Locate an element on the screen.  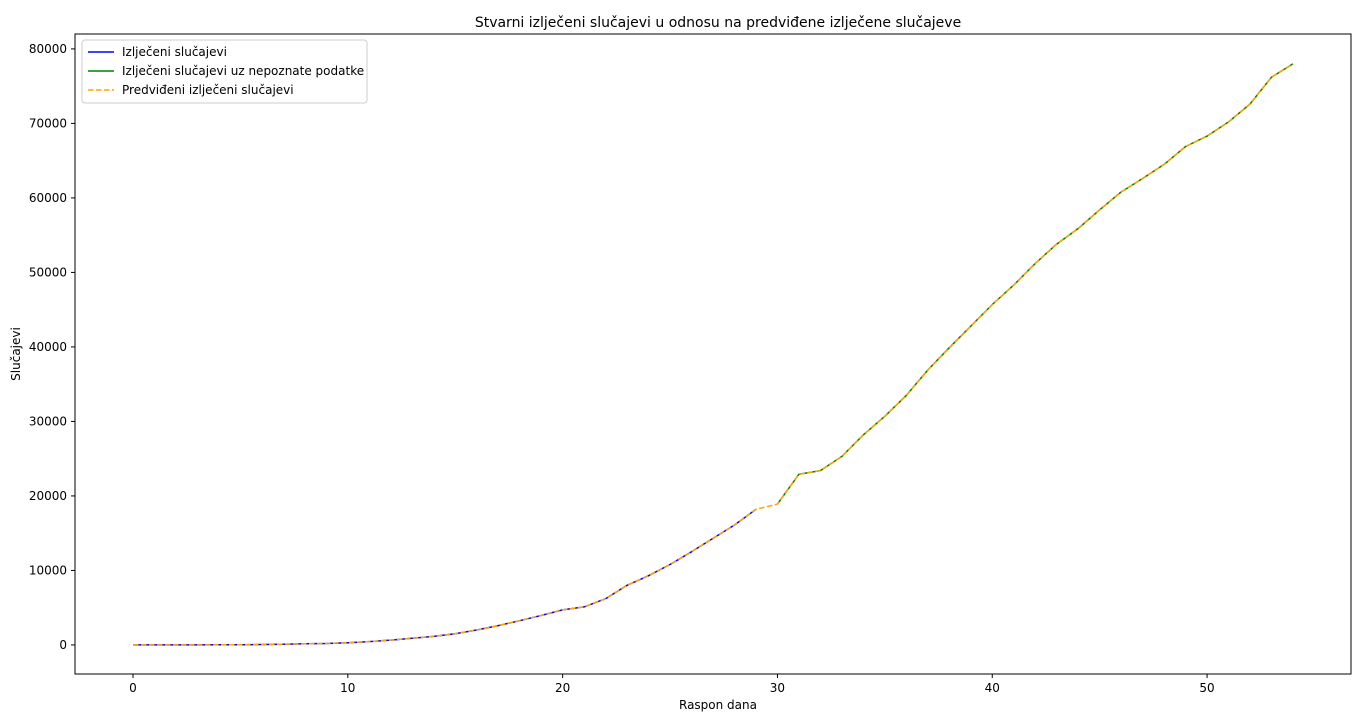
legend-label-1: Izlječeni slučajevi is located at coordinates (174, 52).